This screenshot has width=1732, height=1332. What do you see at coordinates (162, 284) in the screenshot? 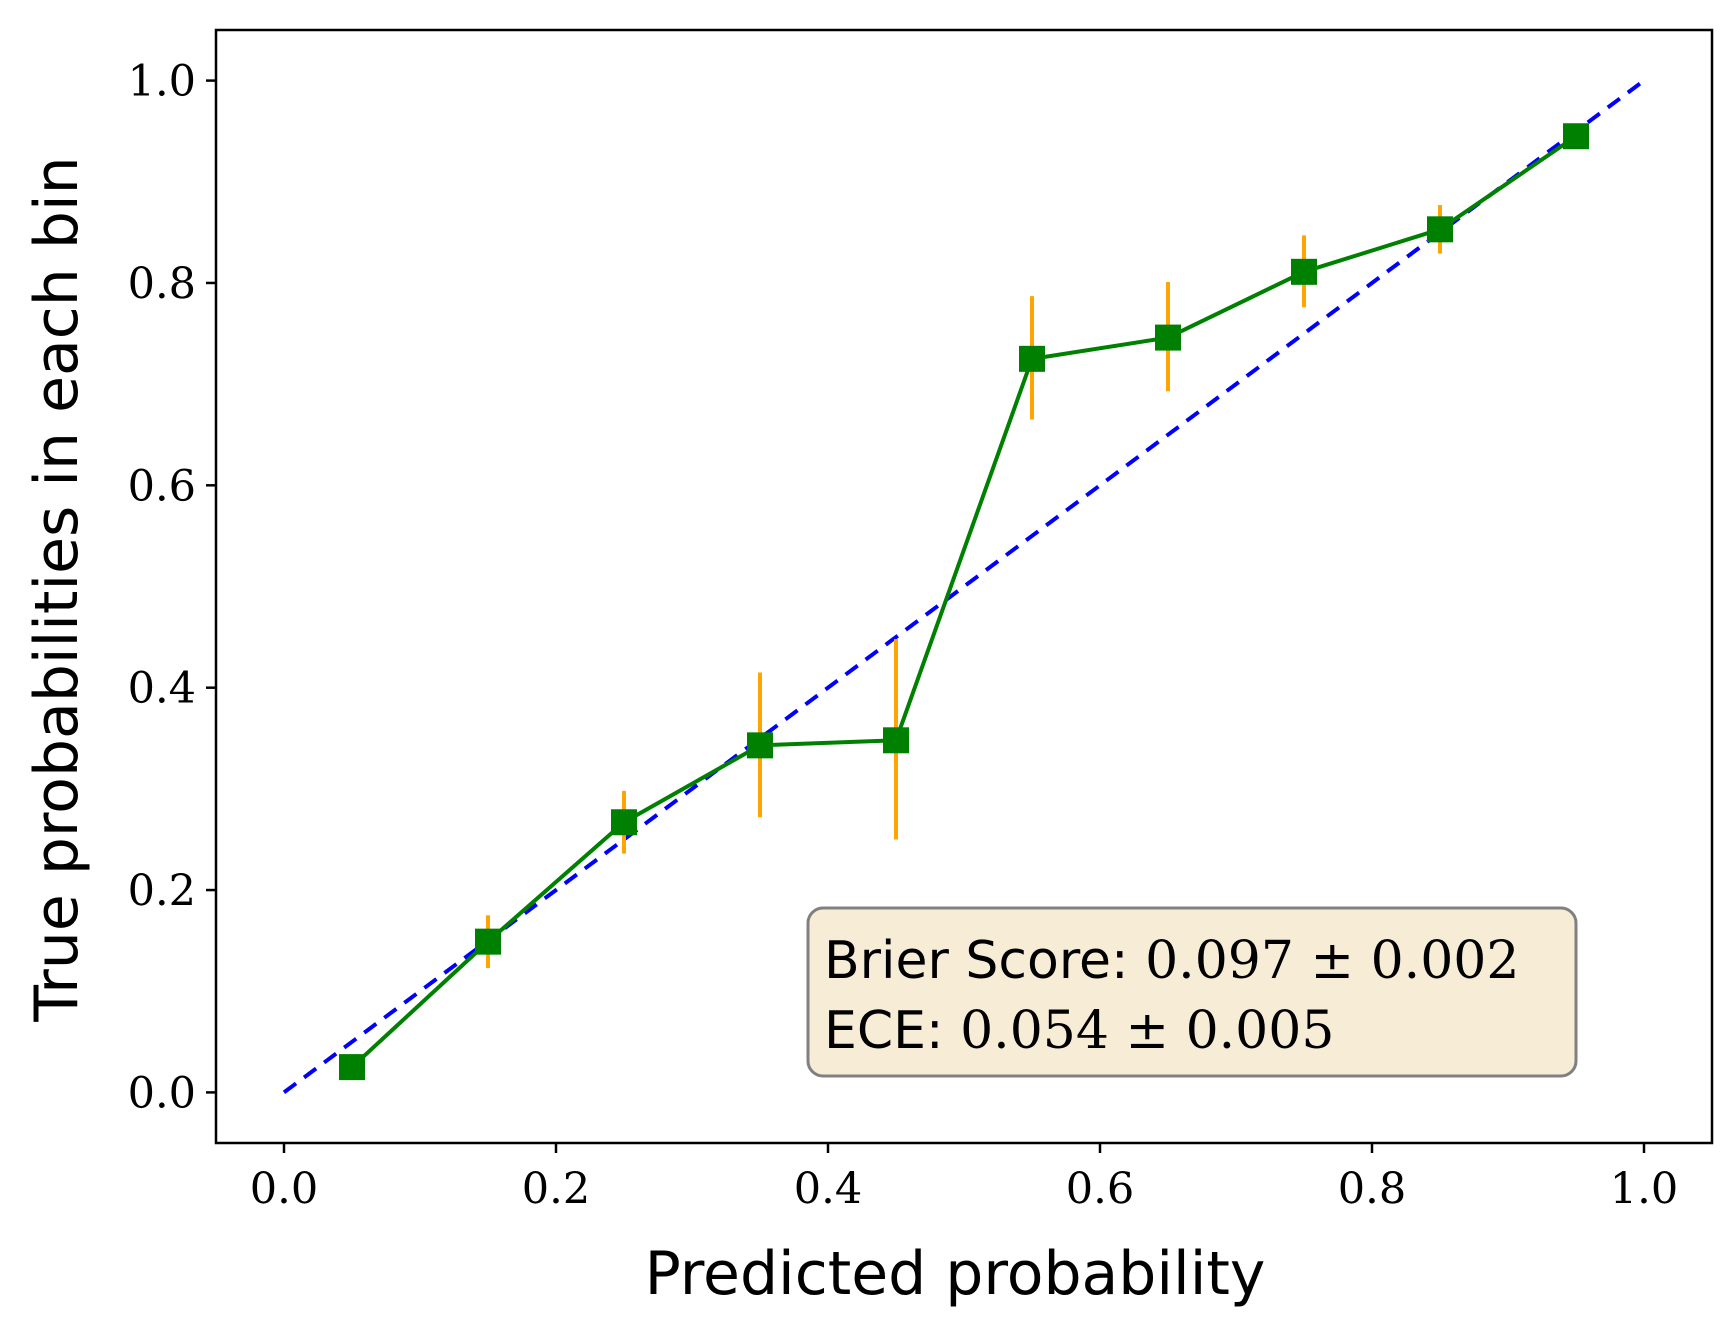
I see `y-tick-label: 0.8` at bounding box center [162, 284].